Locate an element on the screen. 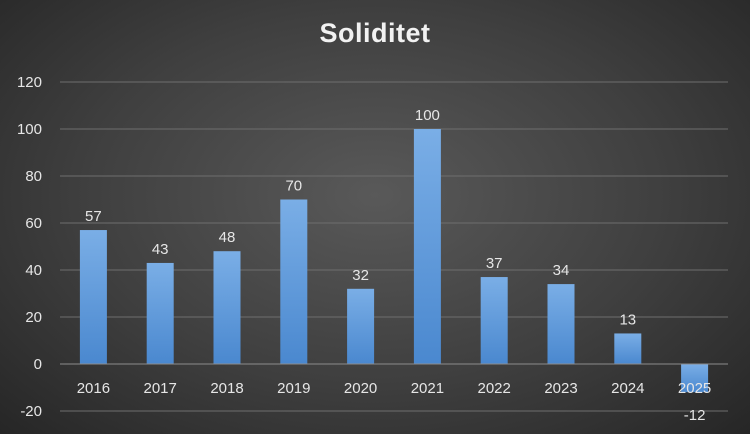  y-tick-label: -20 is located at coordinates (31, 411).